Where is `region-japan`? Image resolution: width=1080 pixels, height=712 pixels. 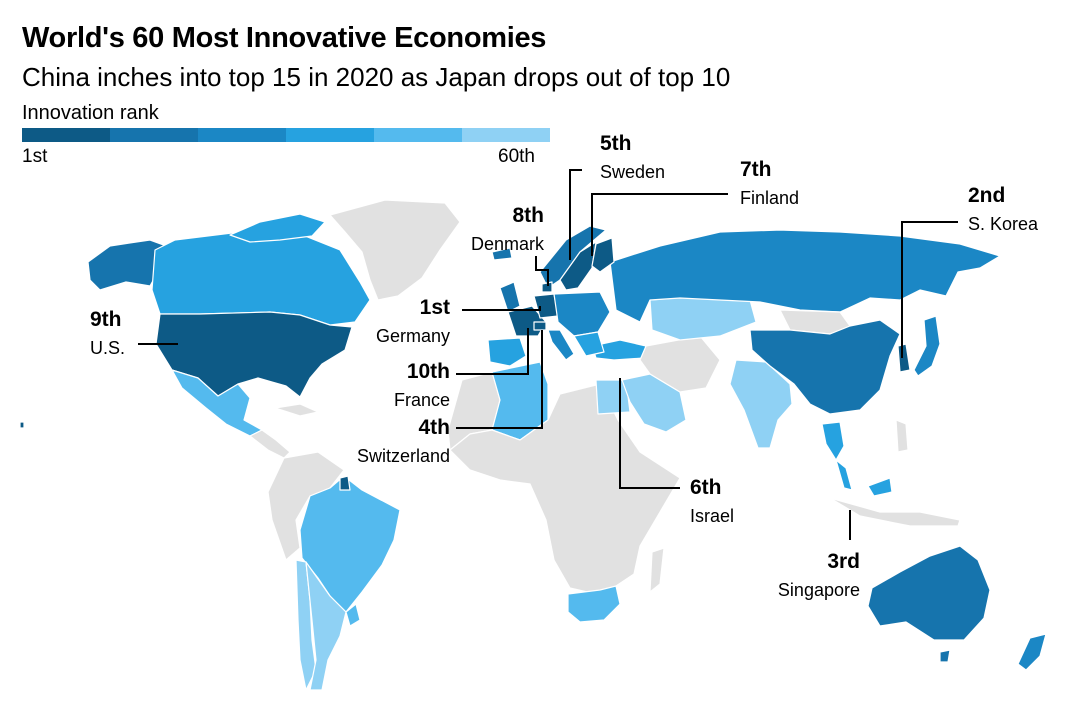 region-japan is located at coordinates (927, 346).